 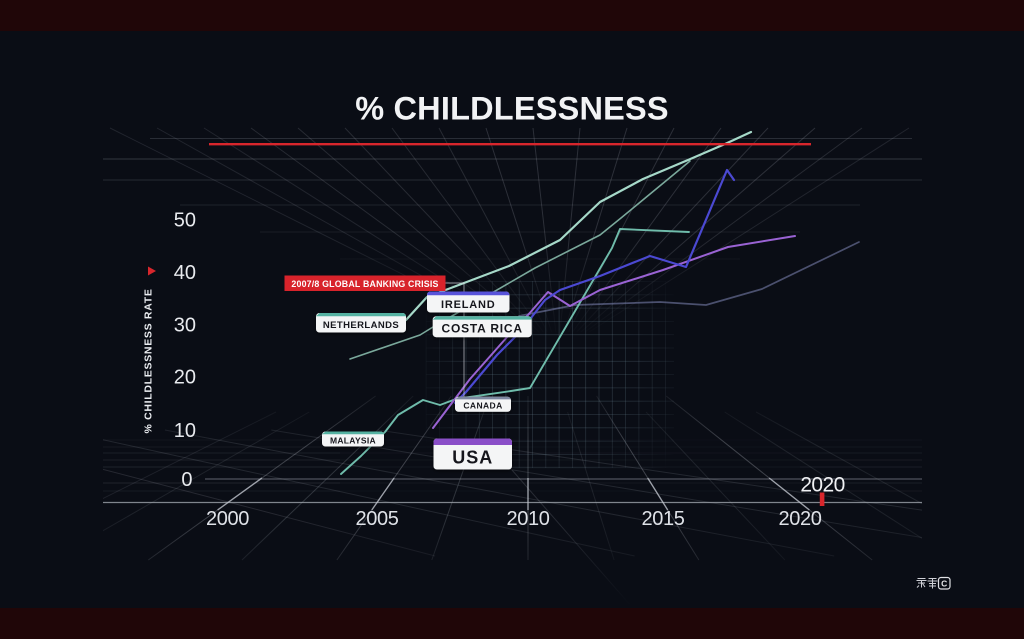 What do you see at coordinates (353, 441) in the screenshot?
I see `svg-text: MALAYSIA` at bounding box center [353, 441].